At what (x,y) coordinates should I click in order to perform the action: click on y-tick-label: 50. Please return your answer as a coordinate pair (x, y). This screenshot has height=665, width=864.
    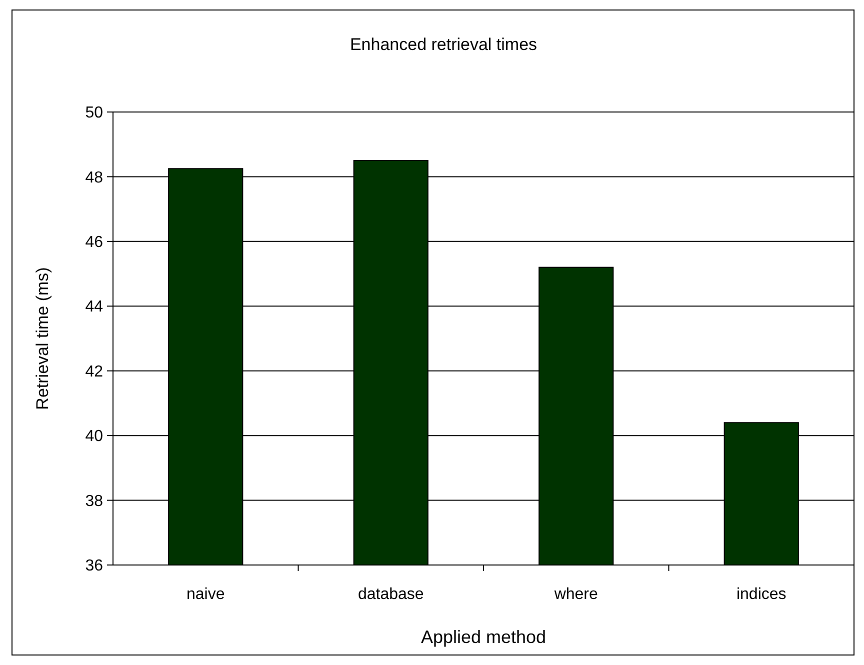
    Looking at the image, I should click on (94, 113).